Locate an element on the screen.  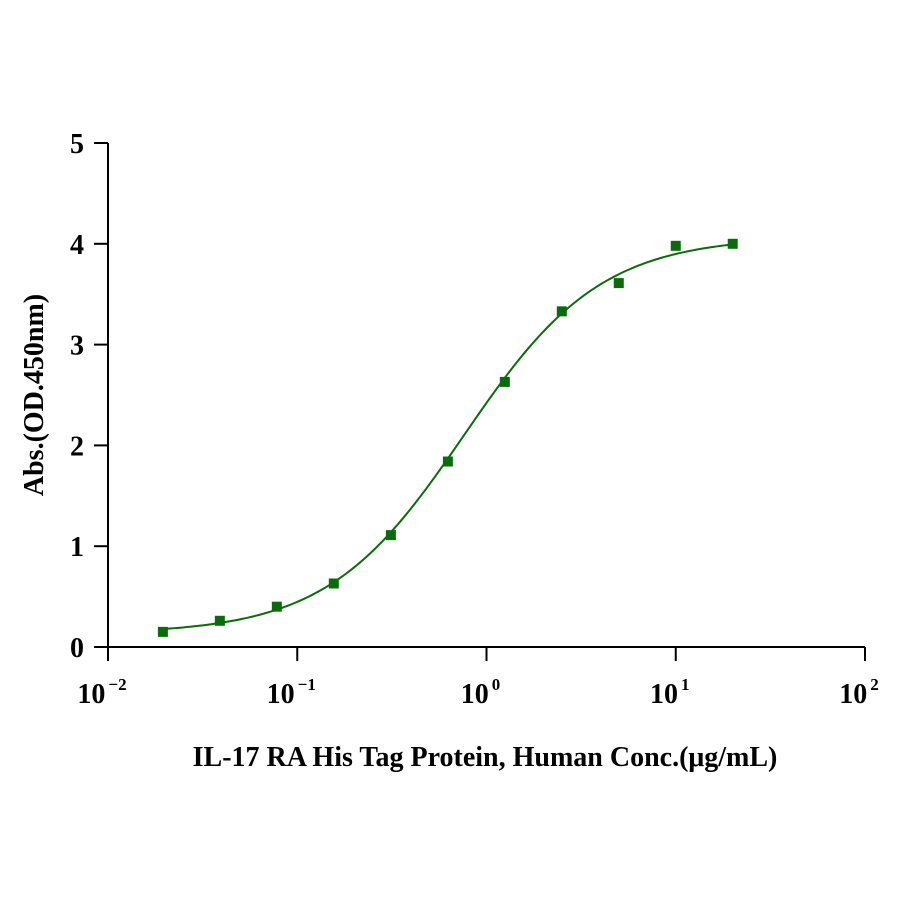
y-axis-title: Abs.(OD.450nm) is located at coordinates (34, 395).